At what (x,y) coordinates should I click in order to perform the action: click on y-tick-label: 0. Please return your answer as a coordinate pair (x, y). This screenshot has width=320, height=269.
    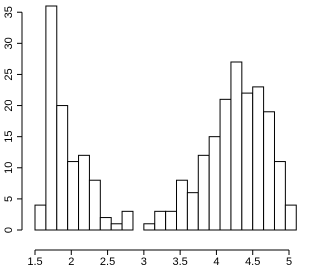
    Looking at the image, I should click on (9, 230).